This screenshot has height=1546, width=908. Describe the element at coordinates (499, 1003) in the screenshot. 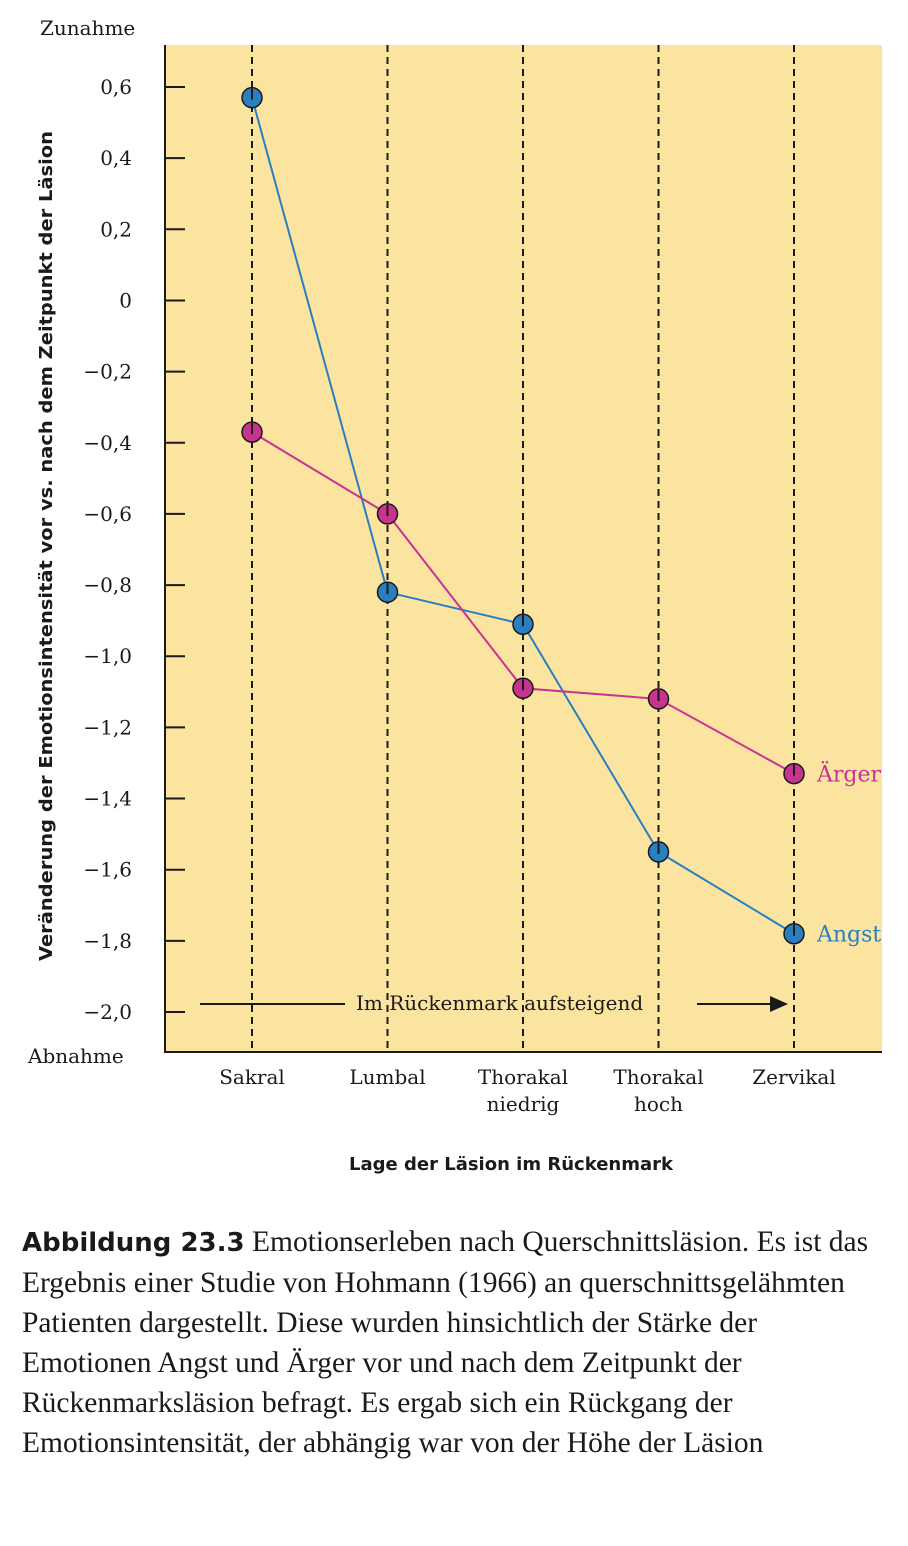

I see `arrow-annotation: Im Rückenmark aufsteigend` at that location.